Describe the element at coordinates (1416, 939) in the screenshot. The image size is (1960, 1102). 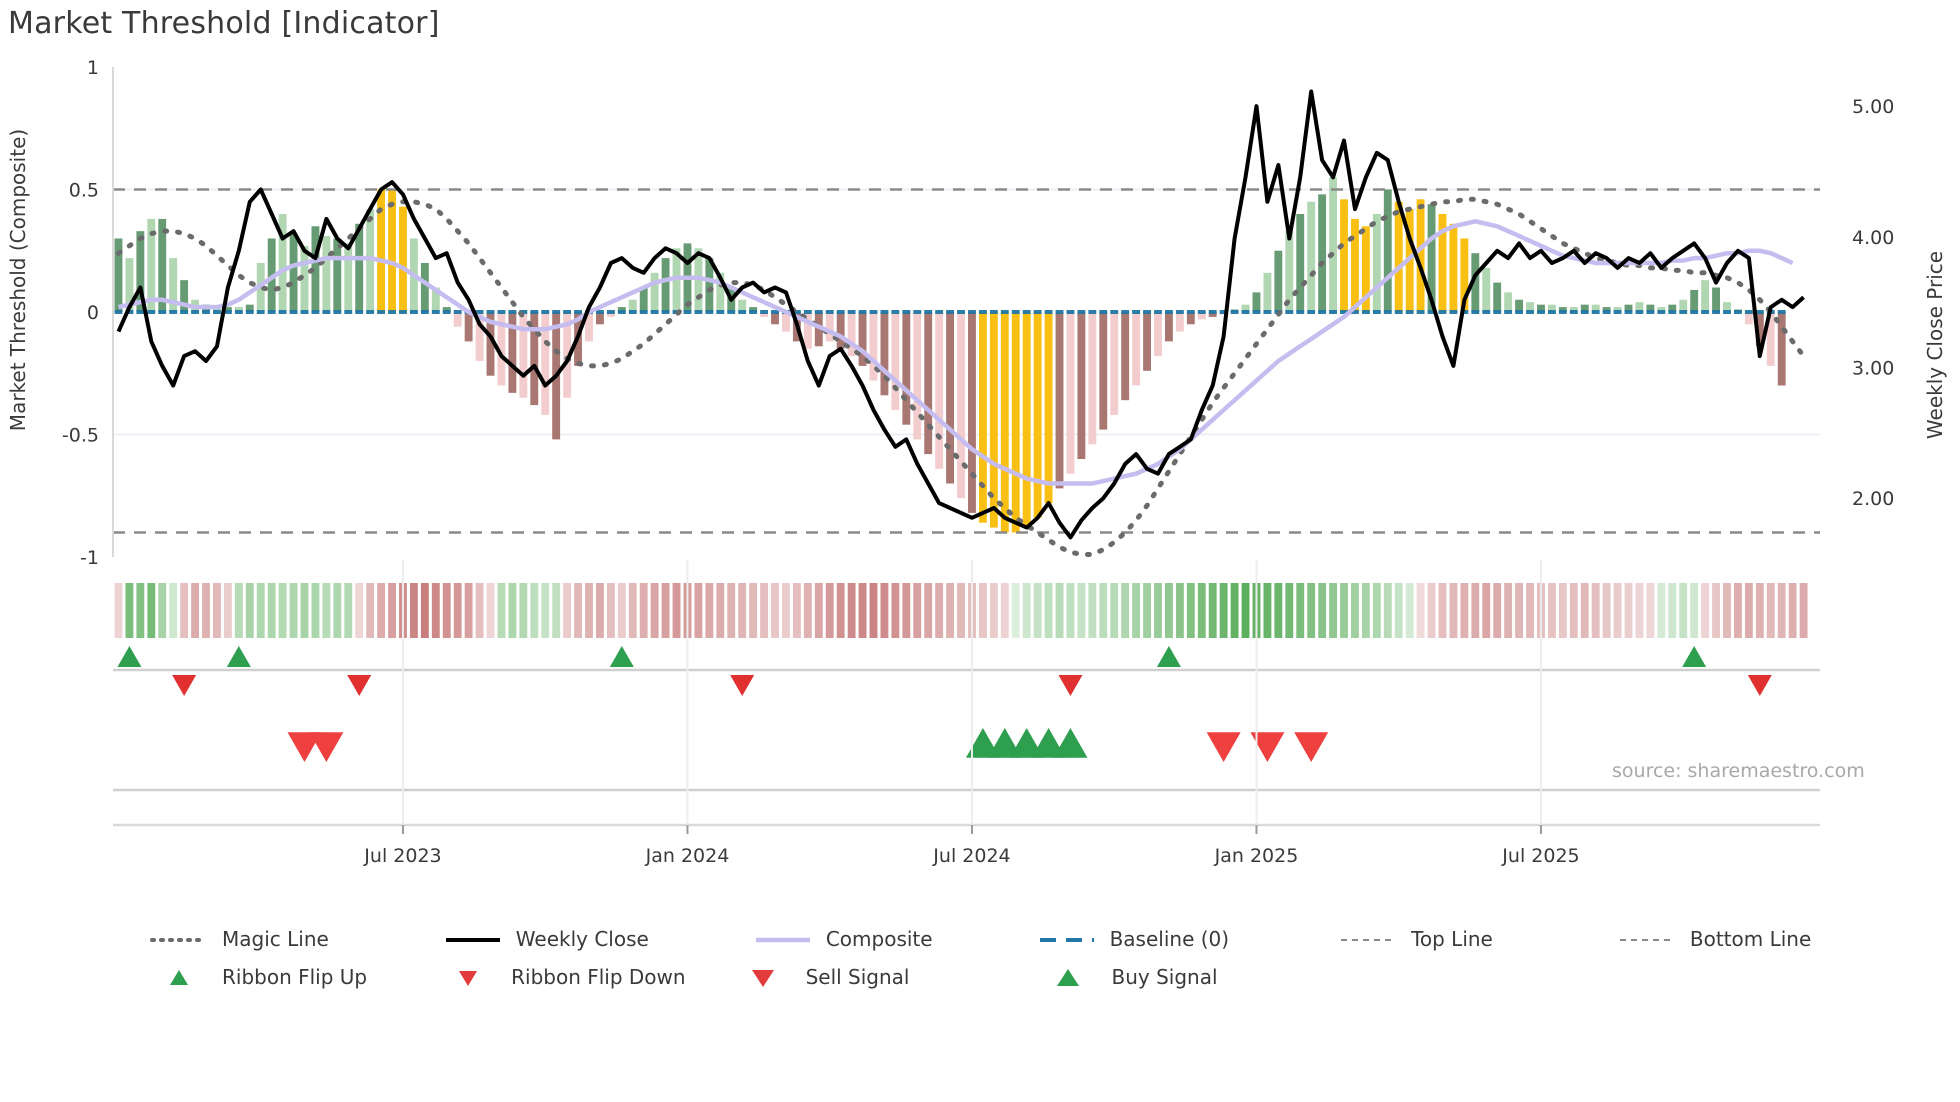
I see `legend-item-top-line: Top Line` at that location.